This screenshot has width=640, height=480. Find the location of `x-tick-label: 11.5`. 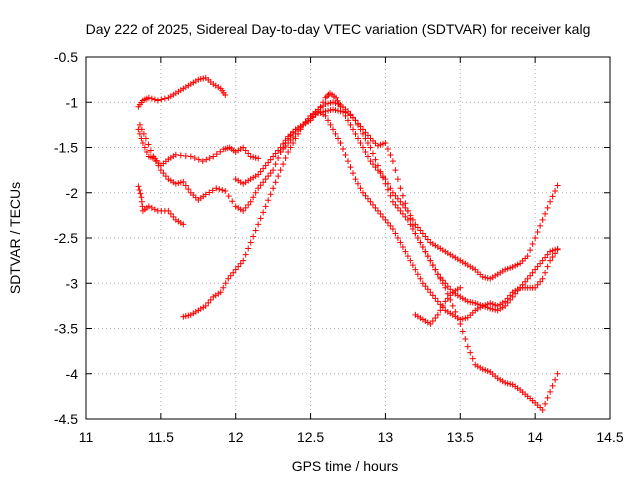

x-tick-label: 11.5 is located at coordinates (161, 437).